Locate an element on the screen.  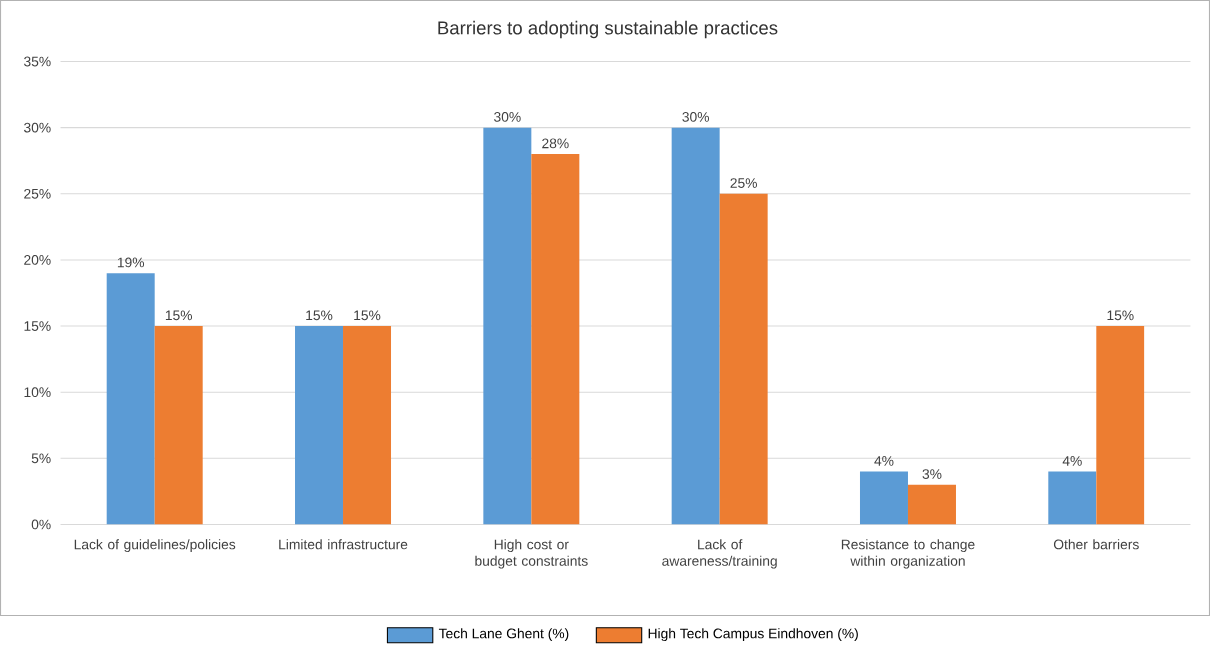
x-tick-label: Lack of guidelines/policies is located at coordinates (155, 546).